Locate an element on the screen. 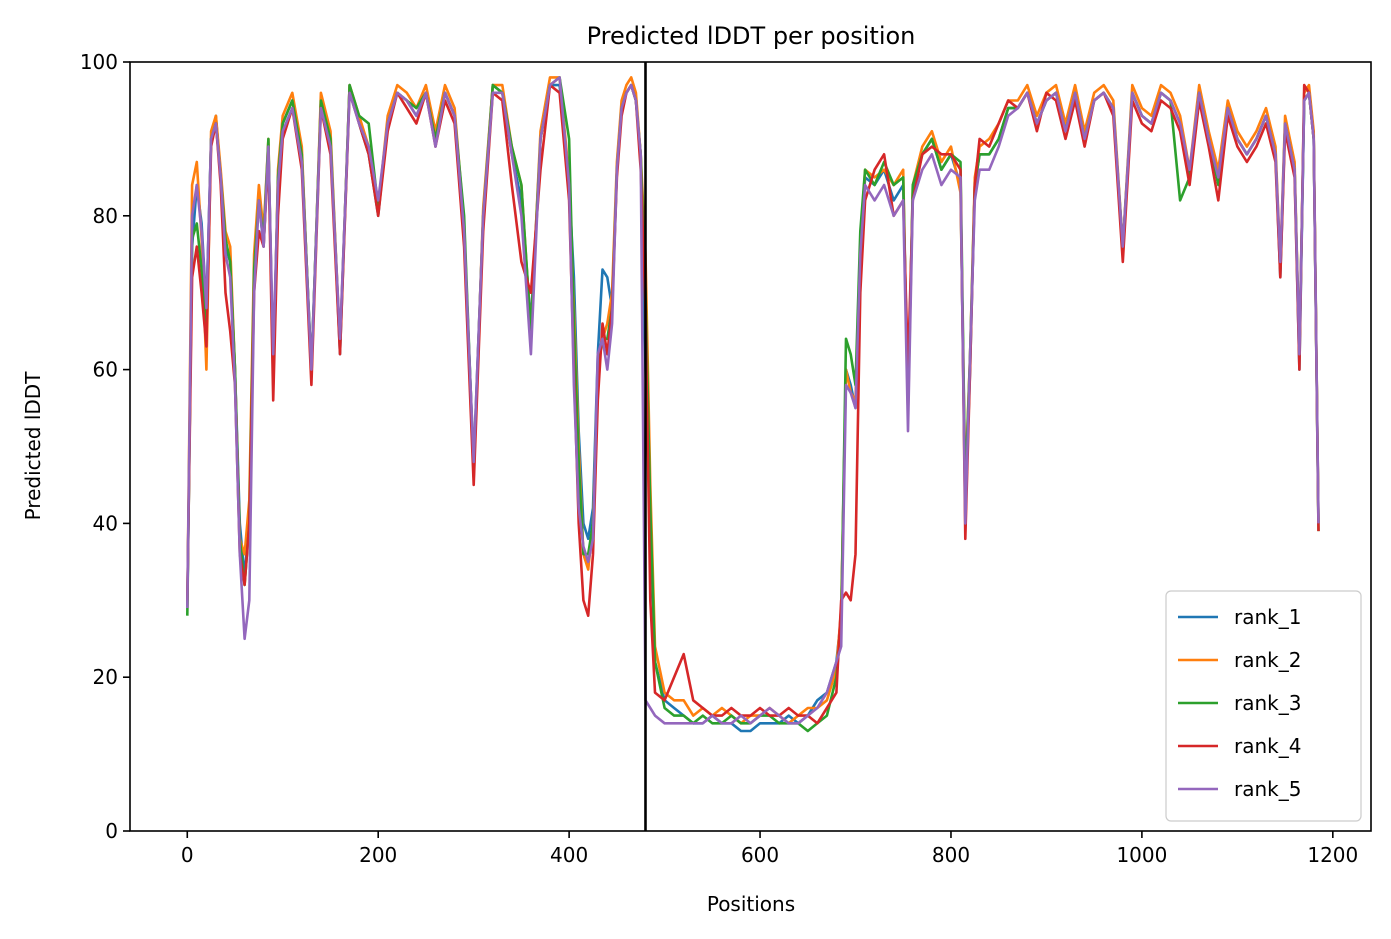  legend-label-rank_5: rank_5 is located at coordinates (1267, 789).